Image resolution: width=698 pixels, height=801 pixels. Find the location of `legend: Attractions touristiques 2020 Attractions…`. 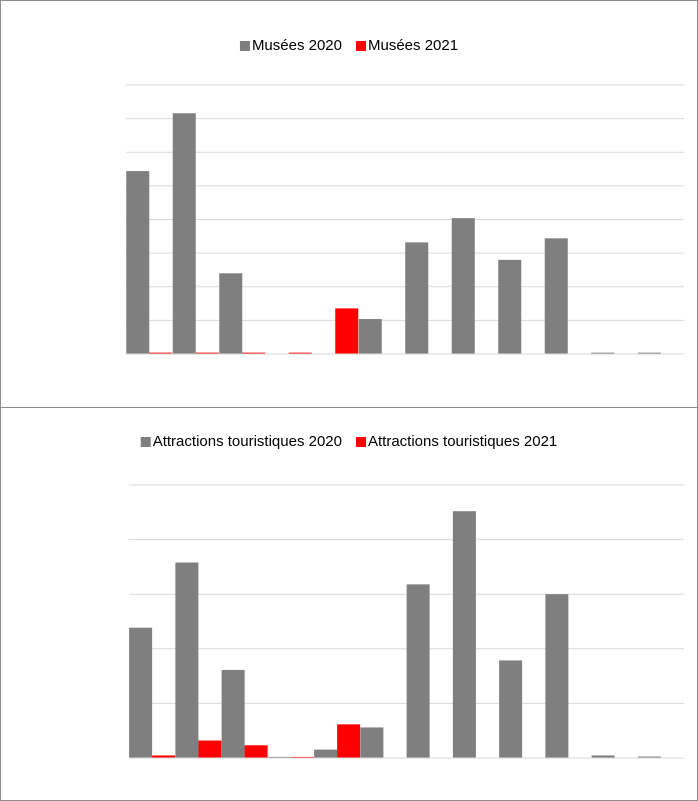

legend: Attractions touristiques 2020 Attractions… is located at coordinates (348, 441).